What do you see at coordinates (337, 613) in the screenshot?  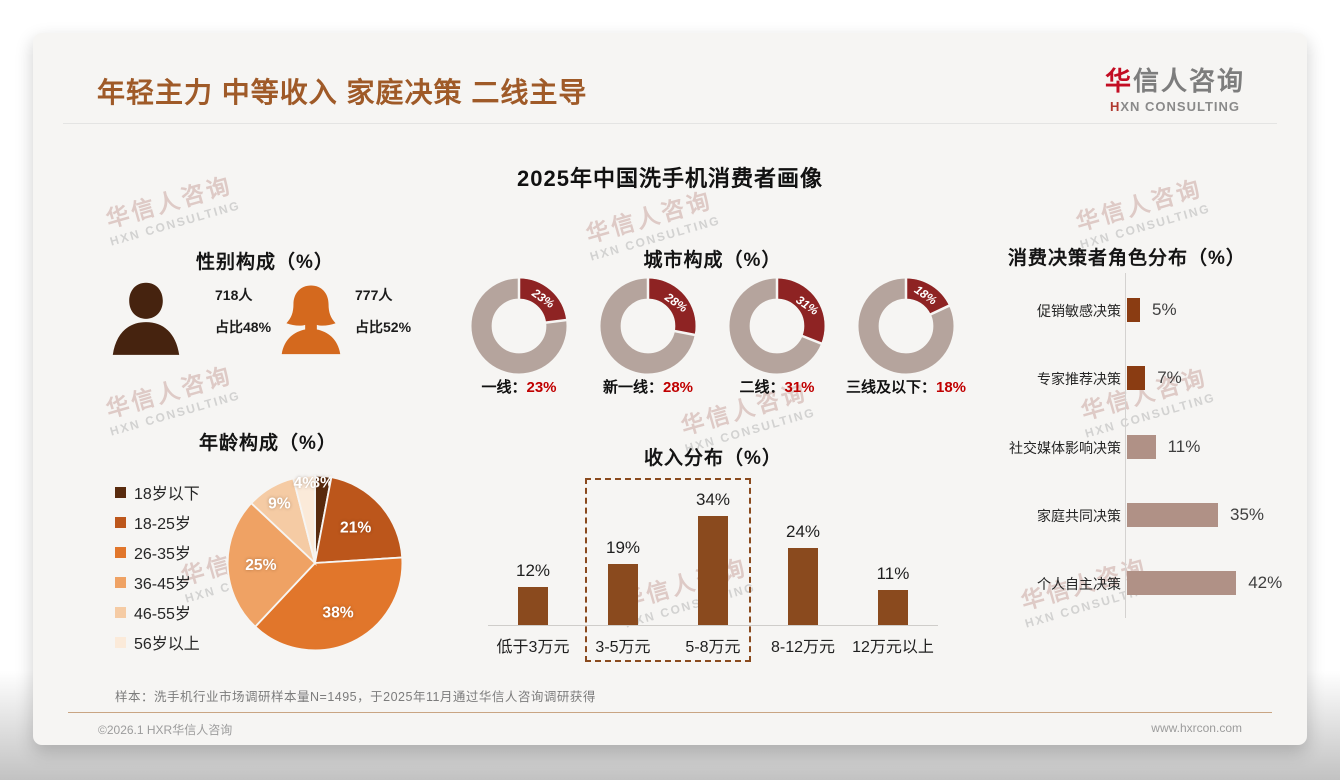 I see `svg-text: 38%` at bounding box center [337, 613].